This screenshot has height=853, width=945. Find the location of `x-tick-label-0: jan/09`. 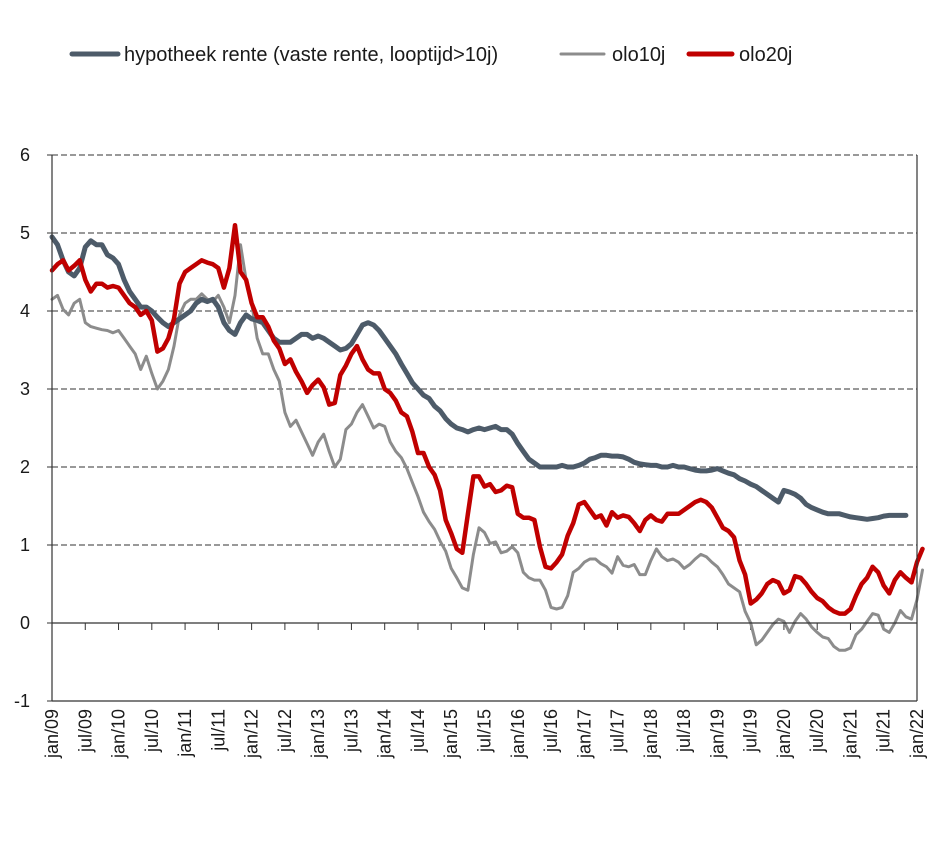

x-tick-label-0: jan/09 is located at coordinates (52, 734).